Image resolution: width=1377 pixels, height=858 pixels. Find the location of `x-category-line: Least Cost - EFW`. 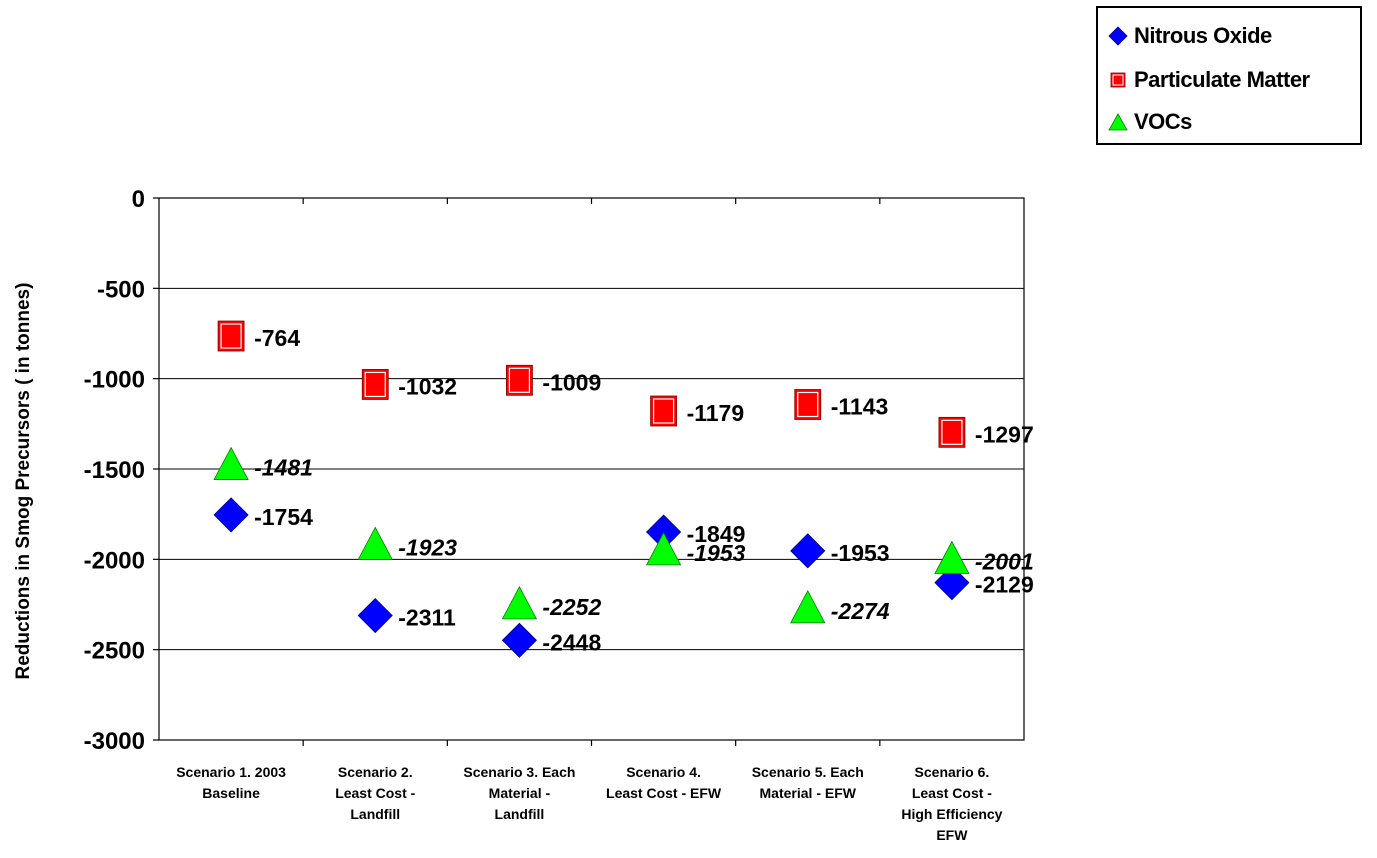

x-category-line: Least Cost - EFW is located at coordinates (664, 793).